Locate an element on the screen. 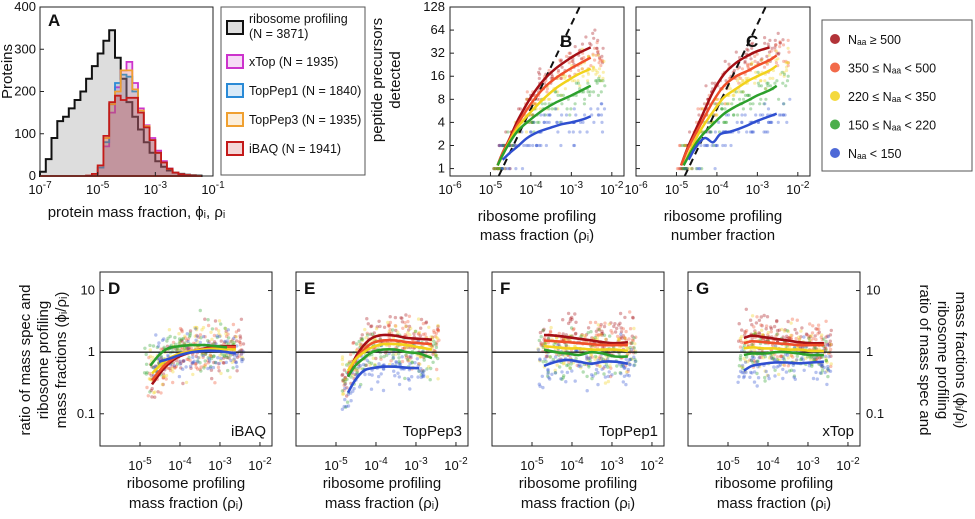 This screenshot has height=519, width=975. trend-line-n350 is located at coordinates (728, 110).